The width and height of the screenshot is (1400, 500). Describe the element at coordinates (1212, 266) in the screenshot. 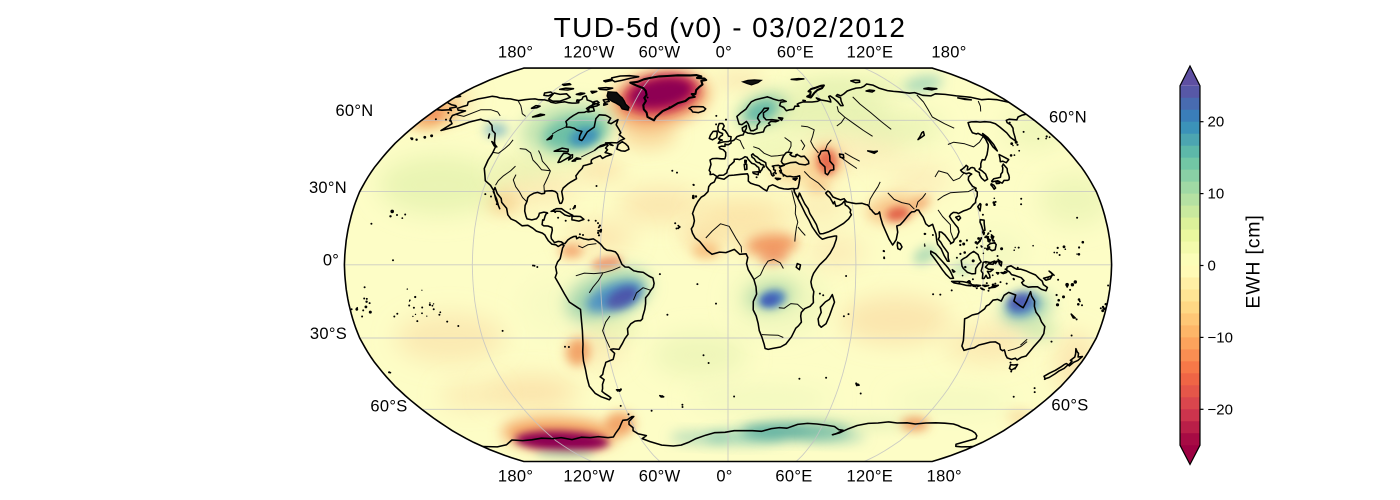

I see `svg-text: 0` at that location.